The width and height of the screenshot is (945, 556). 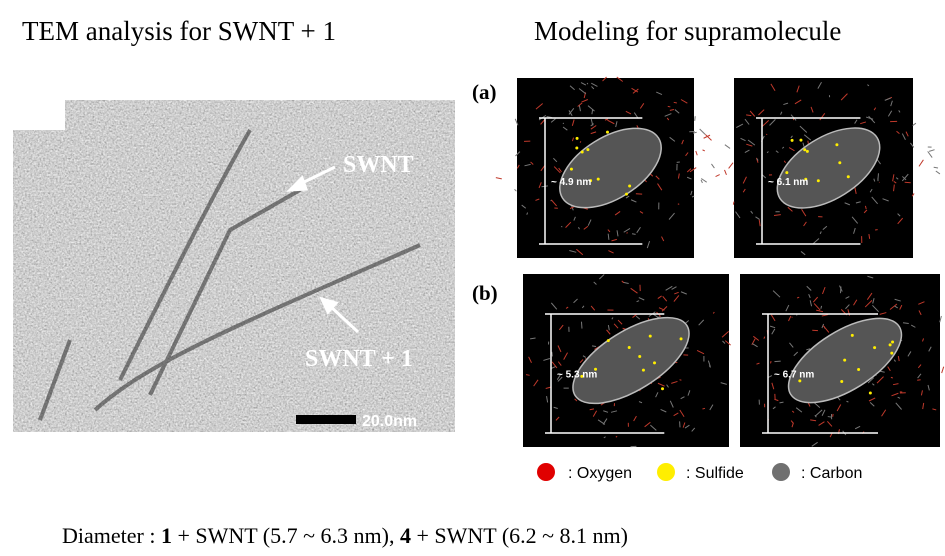 What do you see at coordinates (627, 361) in the screenshot?
I see `model-panel: ~ 5.3 nm` at bounding box center [627, 361].